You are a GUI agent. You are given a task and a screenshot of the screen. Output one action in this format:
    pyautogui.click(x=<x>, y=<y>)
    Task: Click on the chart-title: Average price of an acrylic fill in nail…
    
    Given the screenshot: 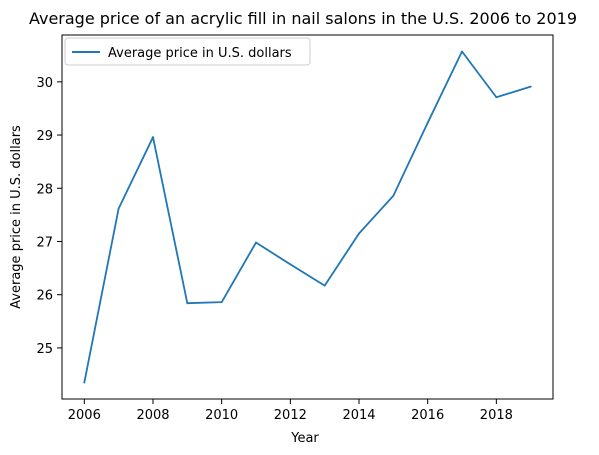 What is the action you would take?
    pyautogui.click(x=303, y=18)
    